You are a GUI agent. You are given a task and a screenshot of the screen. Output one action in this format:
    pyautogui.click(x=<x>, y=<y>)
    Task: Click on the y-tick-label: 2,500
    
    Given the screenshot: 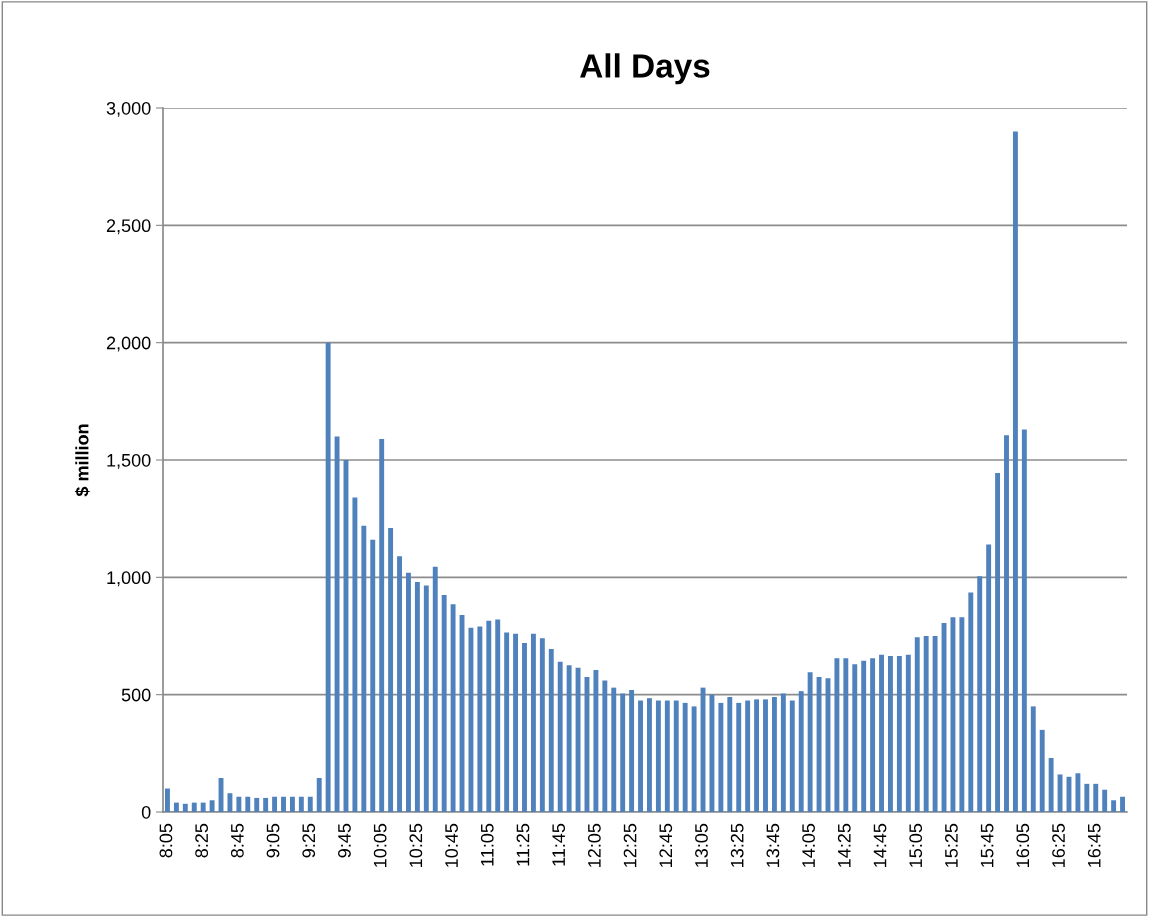 What is the action you would take?
    pyautogui.click(x=128, y=227)
    